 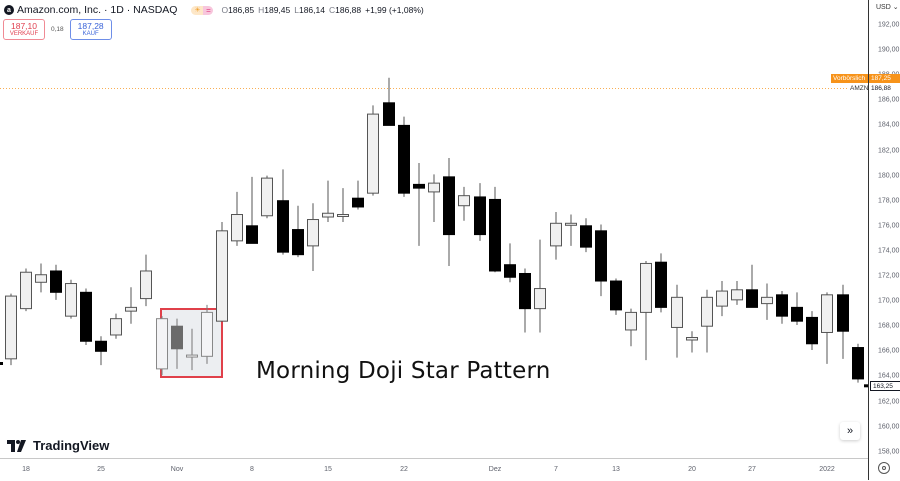 What do you see at coordinates (889, 125) in the screenshot?
I see `price-tick: 184,00` at bounding box center [889, 125].